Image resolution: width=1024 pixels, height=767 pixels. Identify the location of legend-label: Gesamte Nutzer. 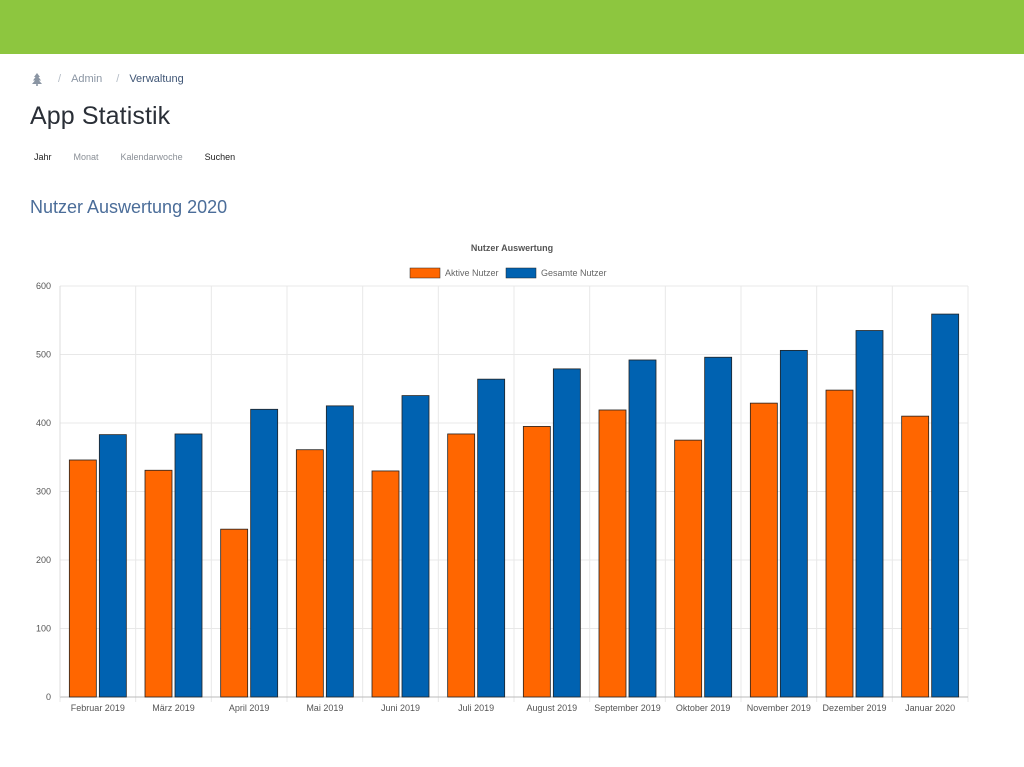
(574, 273).